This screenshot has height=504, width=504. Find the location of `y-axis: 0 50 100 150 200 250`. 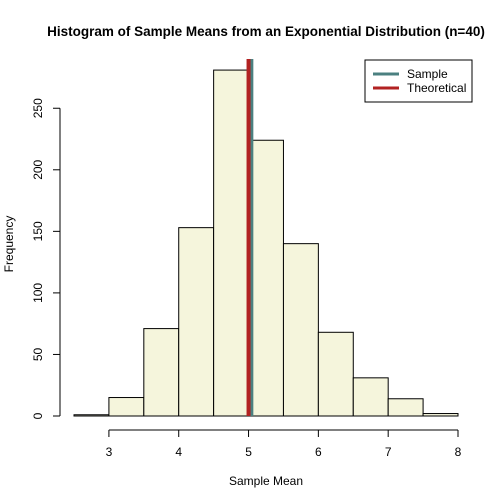

y-axis: 0 50 100 150 200 250 is located at coordinates (46, 258).